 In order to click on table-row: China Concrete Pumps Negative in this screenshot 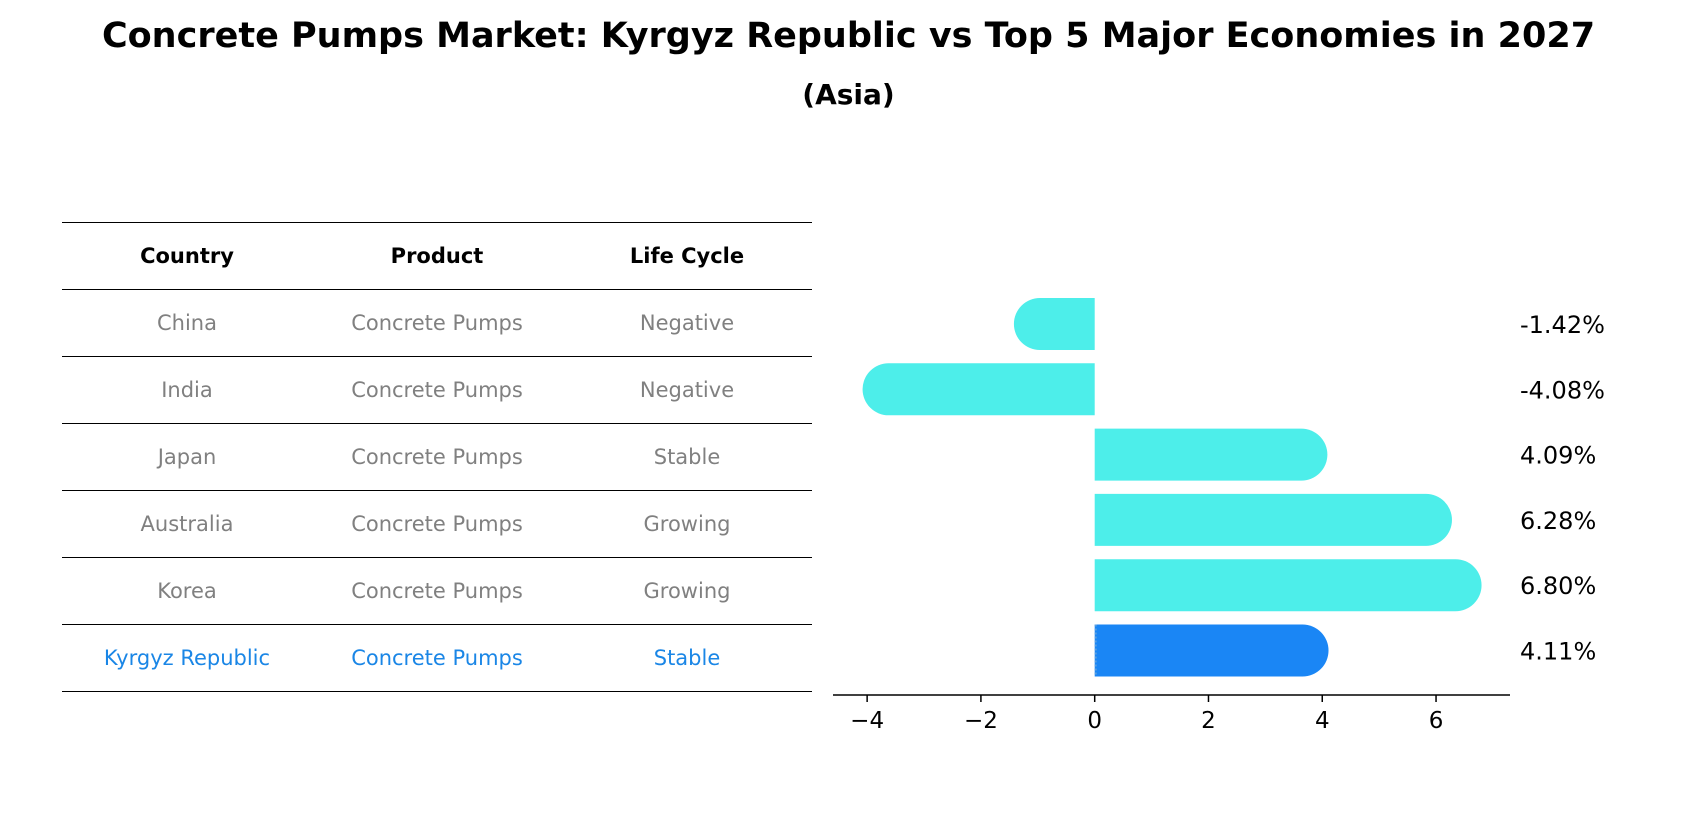, I will do `click(437, 323)`.